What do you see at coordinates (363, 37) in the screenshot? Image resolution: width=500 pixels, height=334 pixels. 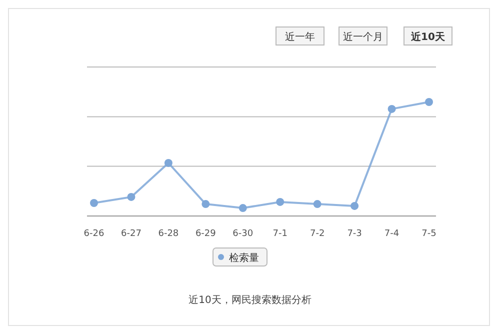 I see `text: 近一个月` at bounding box center [363, 37].